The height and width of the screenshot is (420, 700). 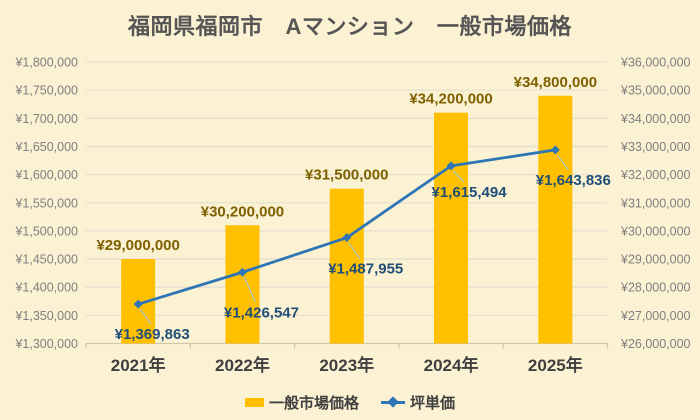 What do you see at coordinates (46, 316) in the screenshot?
I see `left-axis-tick-label: ¥1,350,000` at bounding box center [46, 316].